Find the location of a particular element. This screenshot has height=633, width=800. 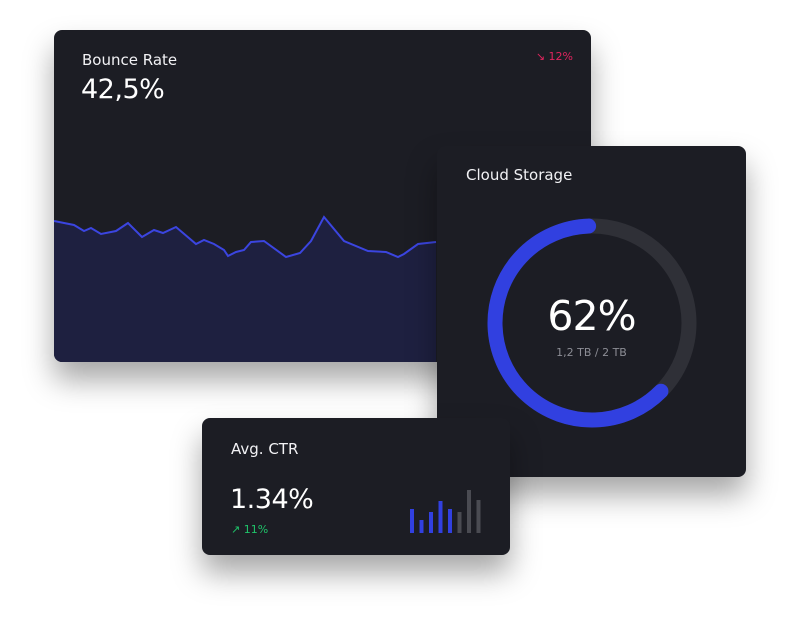

avg-ctr-title: Avg. CTR is located at coordinates (265, 449).